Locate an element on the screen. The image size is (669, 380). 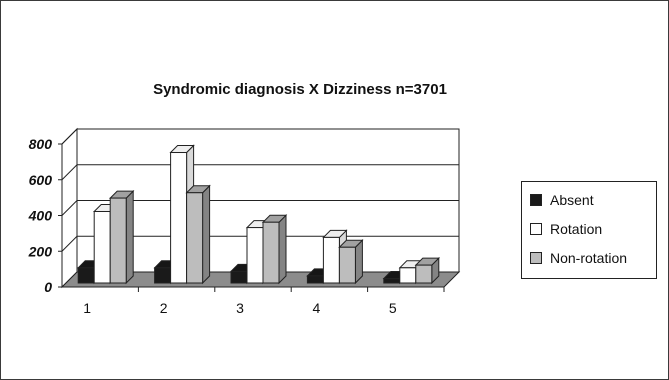
y-axis-ticks: 0 200 400 600 800 is located at coordinates (45, 215).